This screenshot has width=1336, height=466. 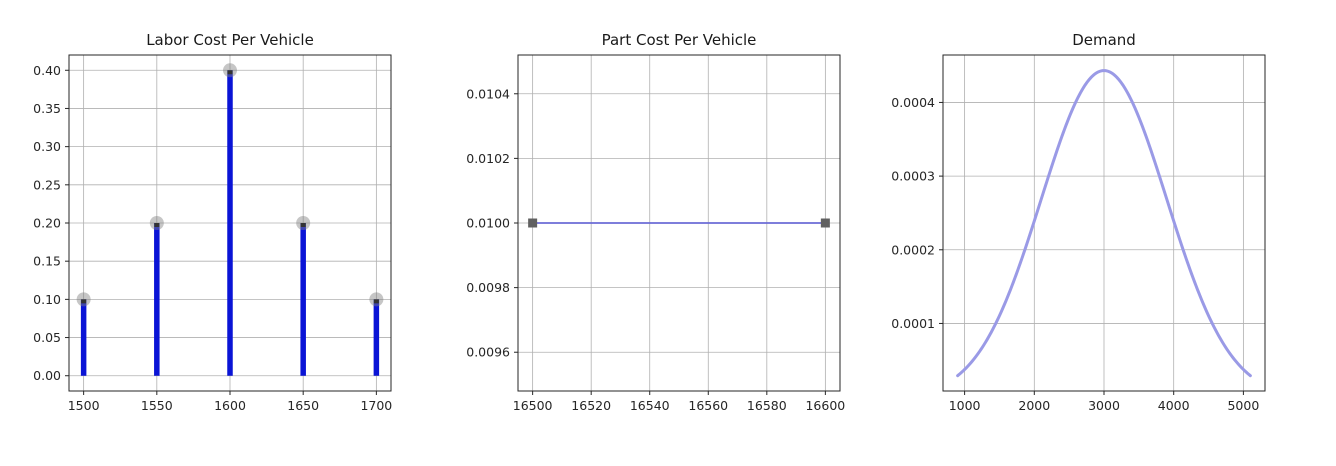 I want to click on y-tick-label: 0.10, so click(x=47, y=299).